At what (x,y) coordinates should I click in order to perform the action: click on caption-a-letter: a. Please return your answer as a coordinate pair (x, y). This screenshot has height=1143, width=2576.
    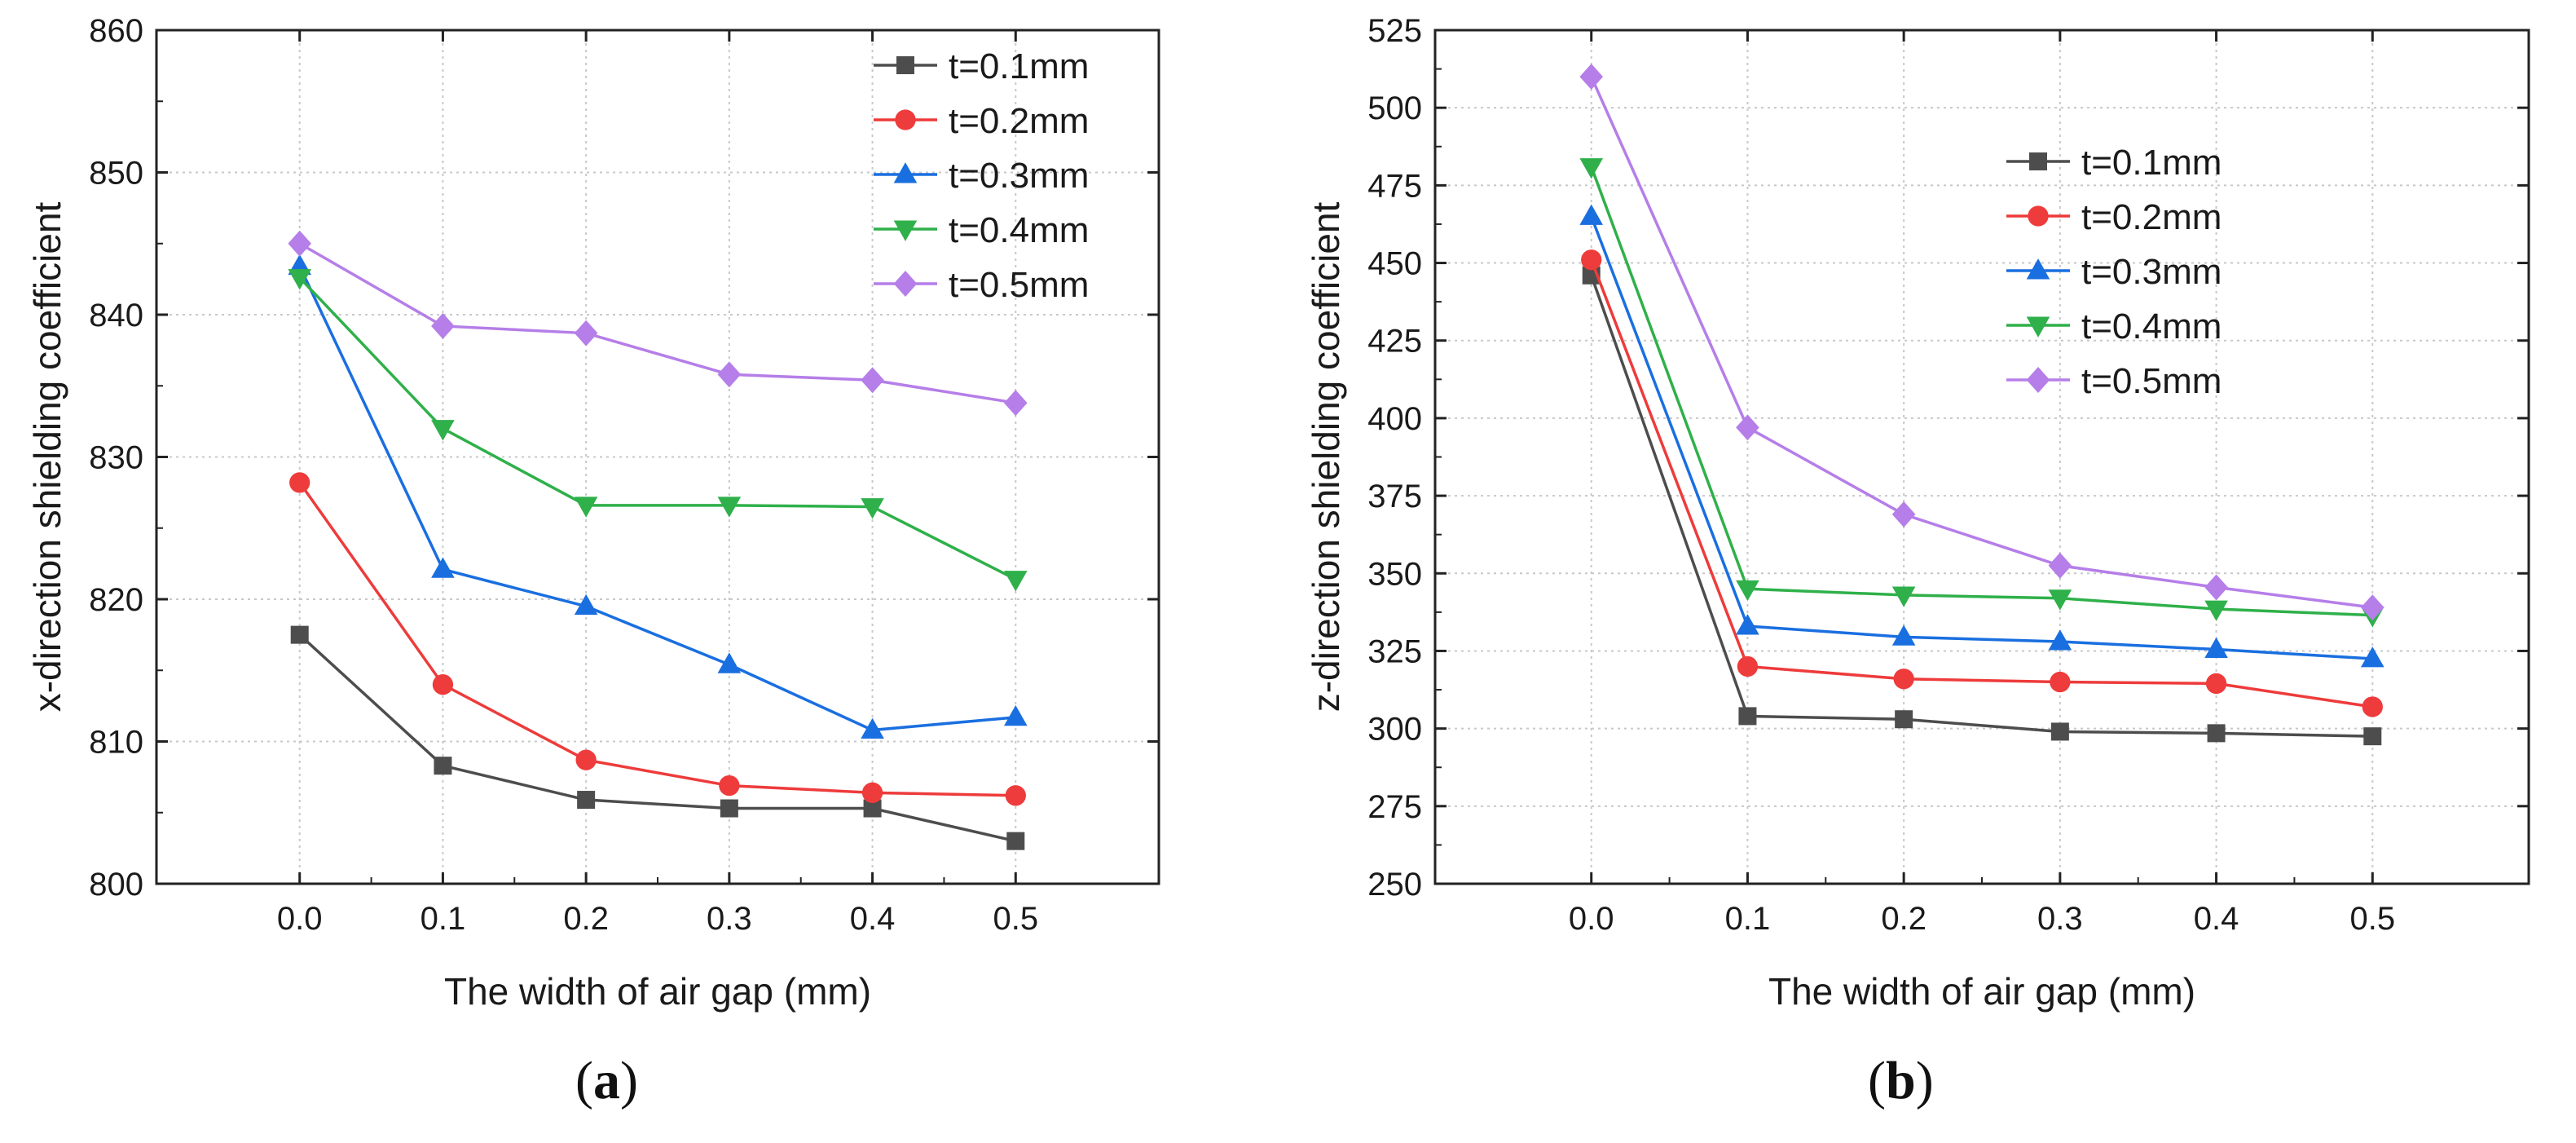
    Looking at the image, I should click on (606, 1080).